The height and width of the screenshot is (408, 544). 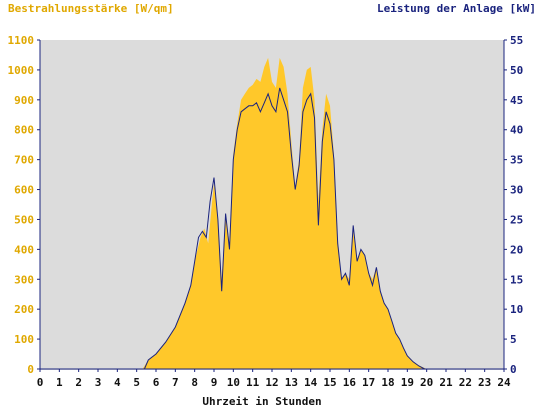 What do you see at coordinates (91, 8) in the screenshot?
I see `left-axis-title: Bestrahlungsstärke [W/qm]` at bounding box center [91, 8].